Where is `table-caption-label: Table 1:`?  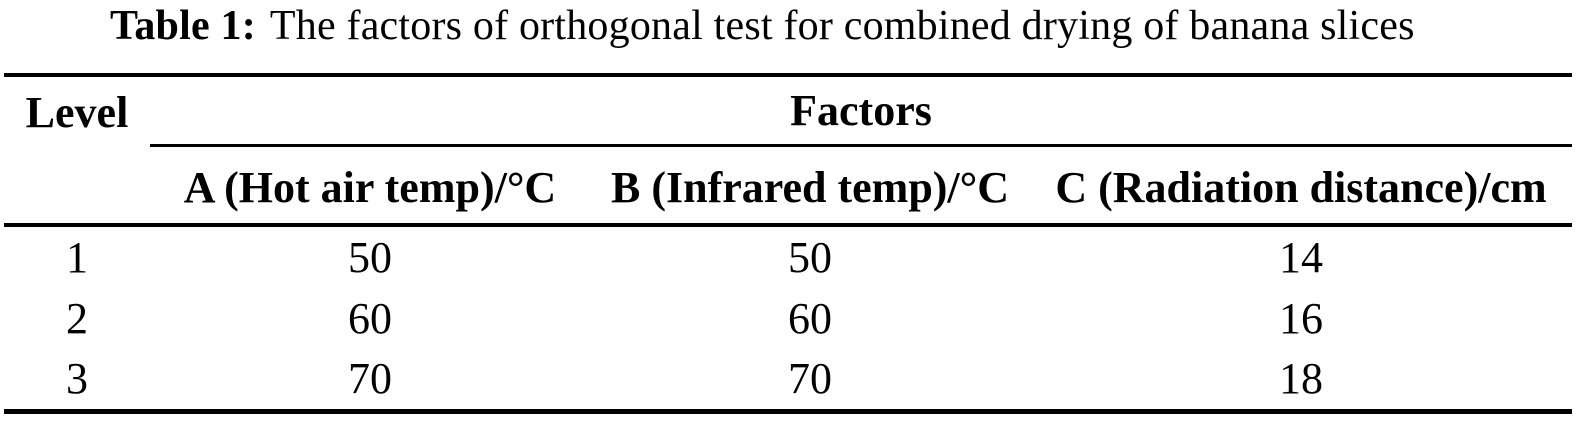
table-caption-label: Table 1: is located at coordinates (183, 26).